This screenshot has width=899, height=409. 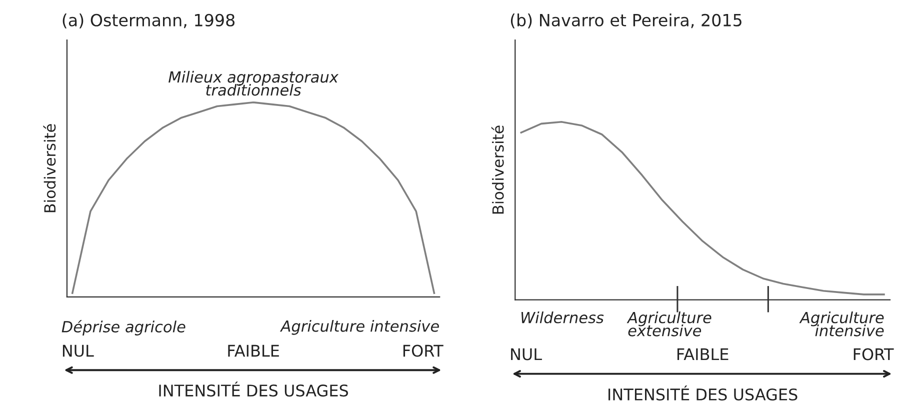 What do you see at coordinates (562, 317) in the screenshot?
I see `text: Wilderness` at bounding box center [562, 317].